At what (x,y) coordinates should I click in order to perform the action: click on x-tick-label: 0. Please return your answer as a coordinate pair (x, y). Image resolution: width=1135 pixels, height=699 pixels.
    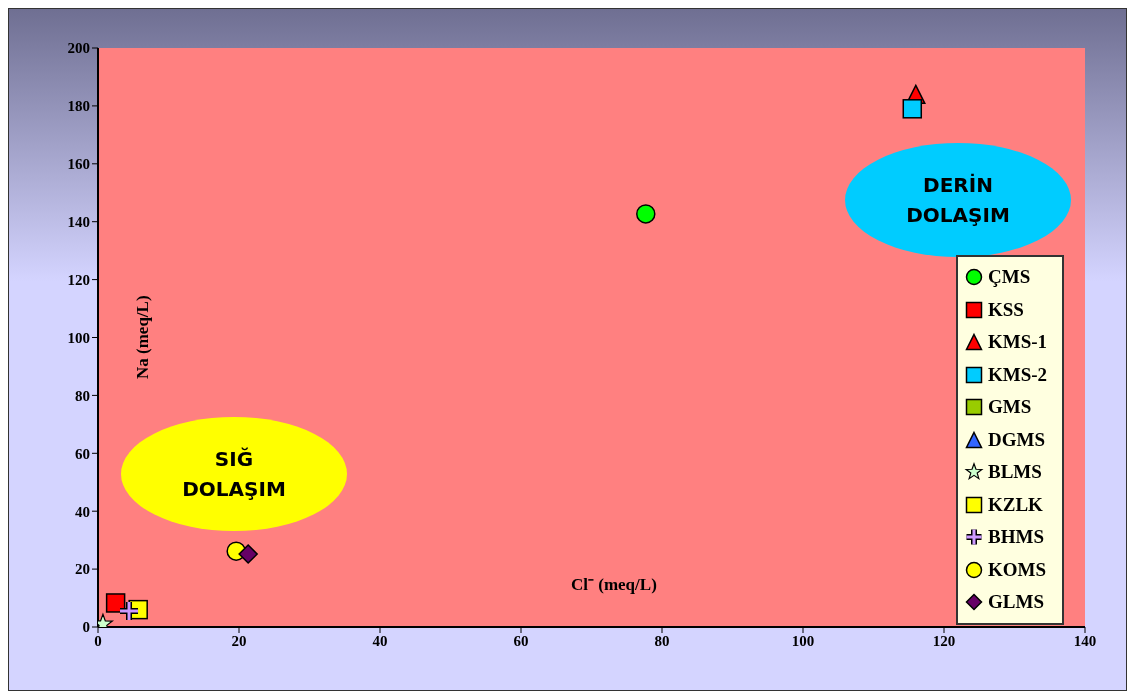
    Looking at the image, I should click on (98, 640).